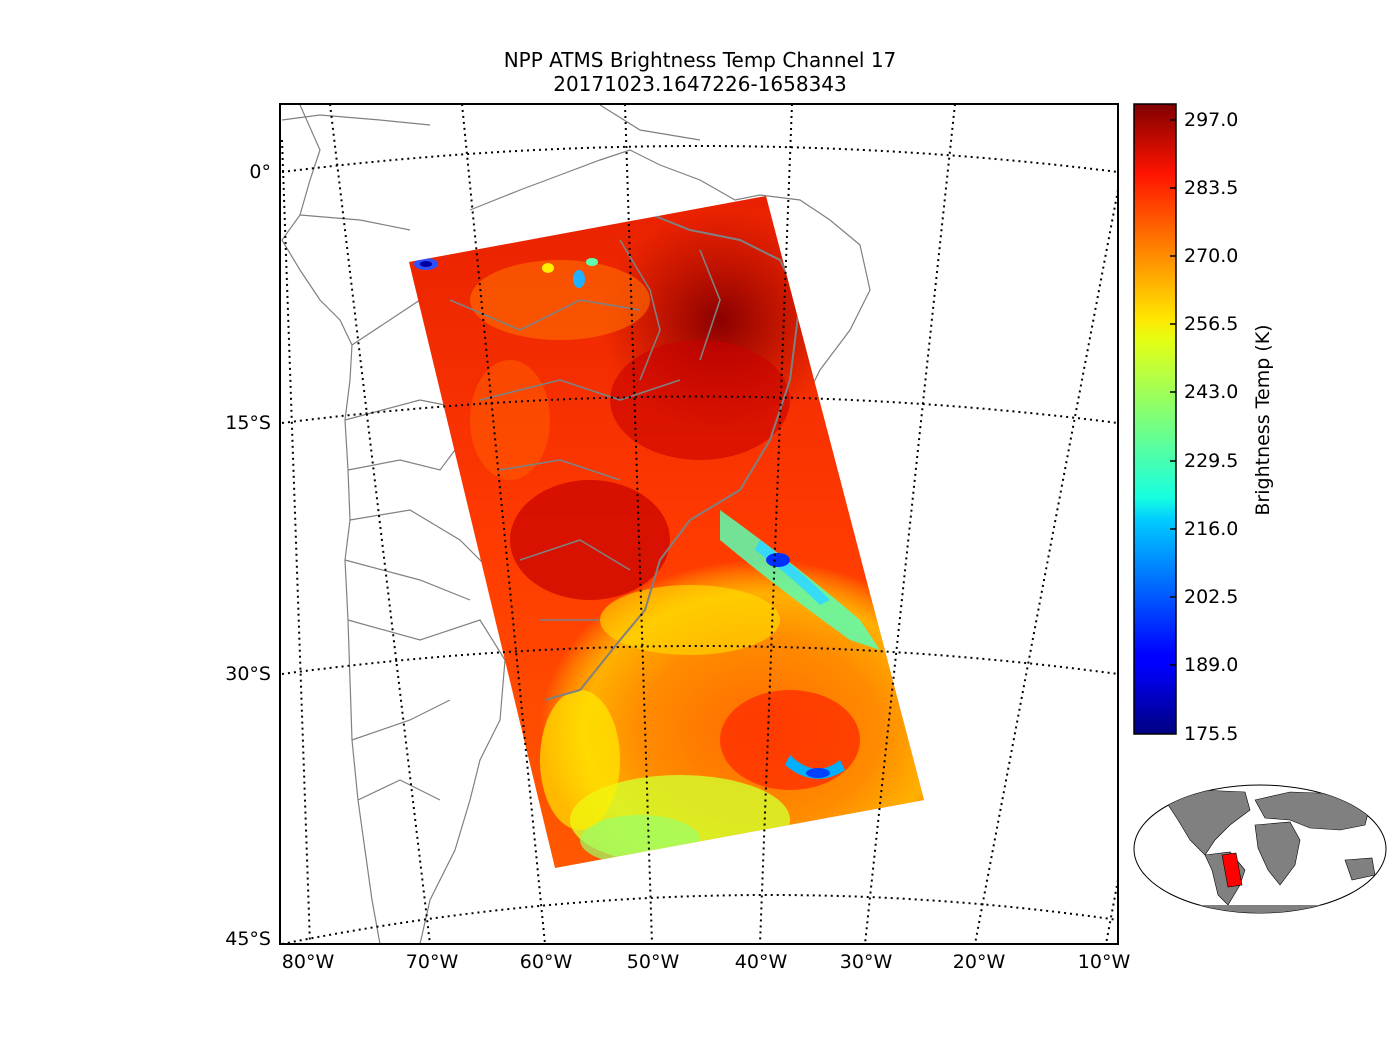 This screenshot has height=1050, width=1400. I want to click on meridian-50w, so click(638, 524).